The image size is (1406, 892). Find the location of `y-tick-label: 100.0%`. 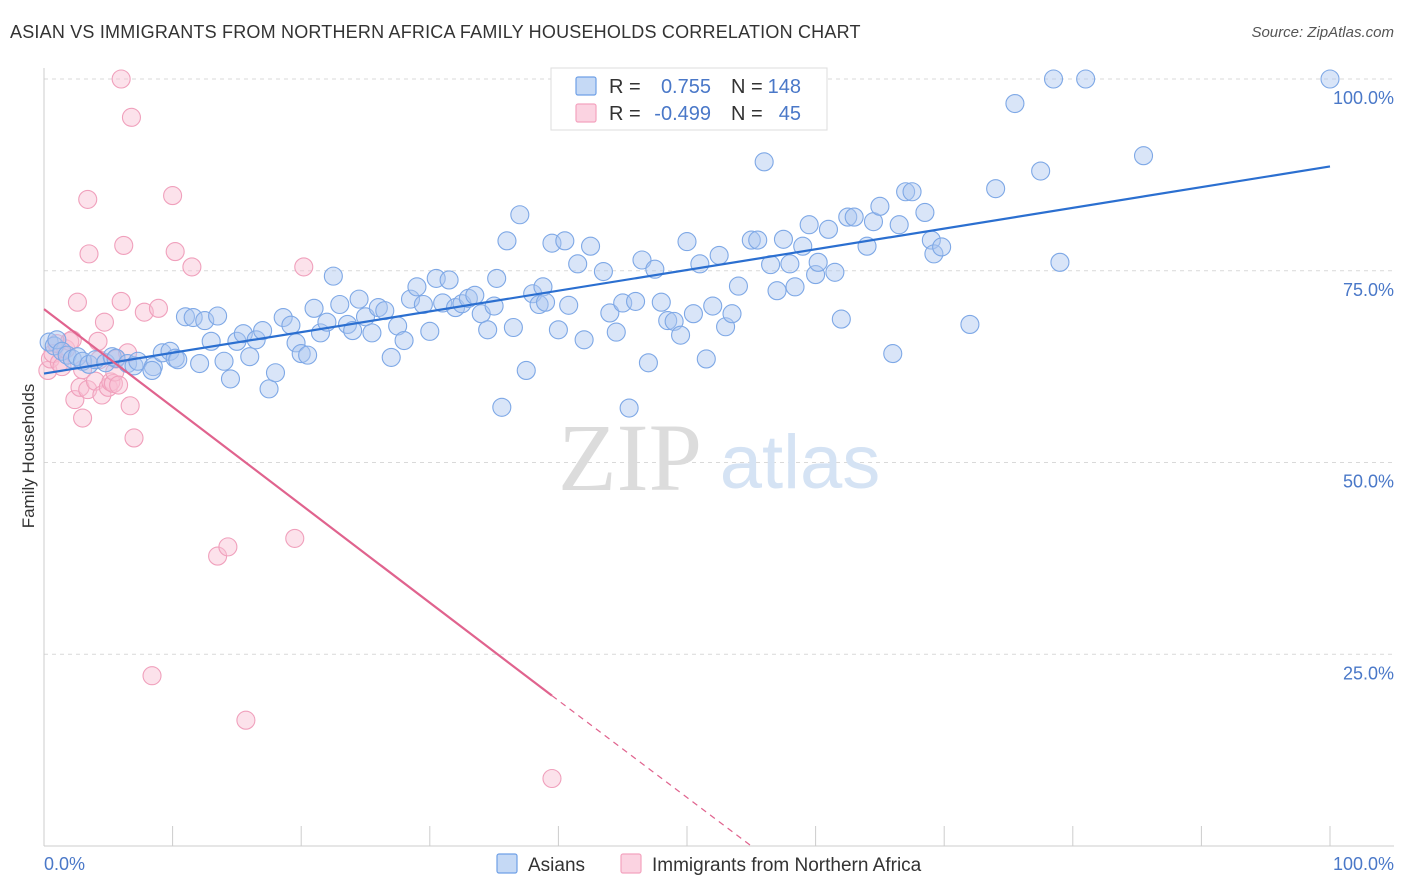

y-tick-label: 100.0% is located at coordinates (1363, 98).